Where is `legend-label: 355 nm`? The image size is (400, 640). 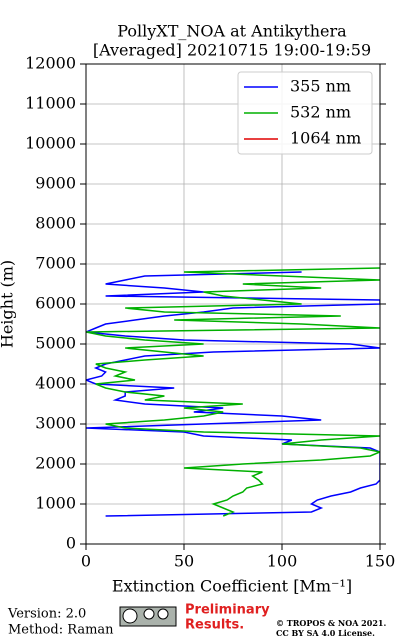
legend-label: 355 nm is located at coordinates (320, 86).